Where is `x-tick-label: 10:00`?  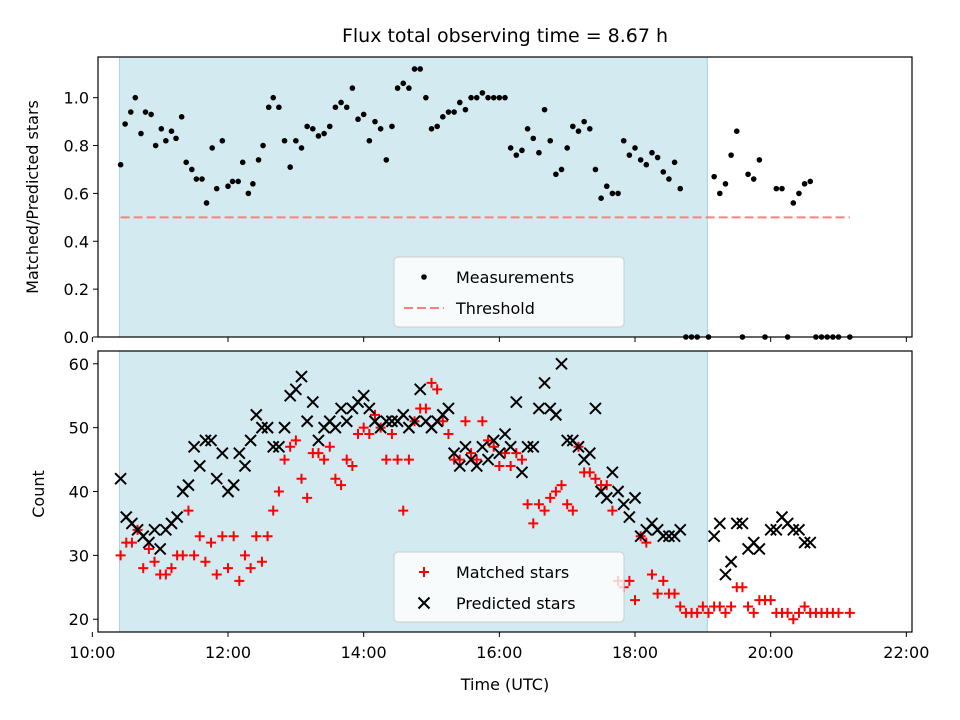 x-tick-label: 10:00 is located at coordinates (92, 652).